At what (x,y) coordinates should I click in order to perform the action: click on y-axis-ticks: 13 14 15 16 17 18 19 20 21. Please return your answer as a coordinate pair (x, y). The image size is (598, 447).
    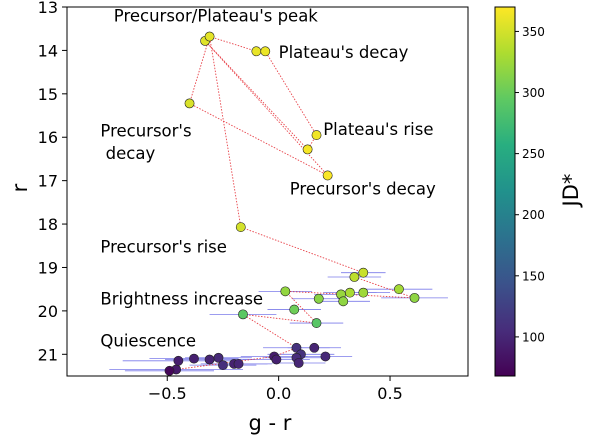
    Looking at the image, I should click on (52, 182).